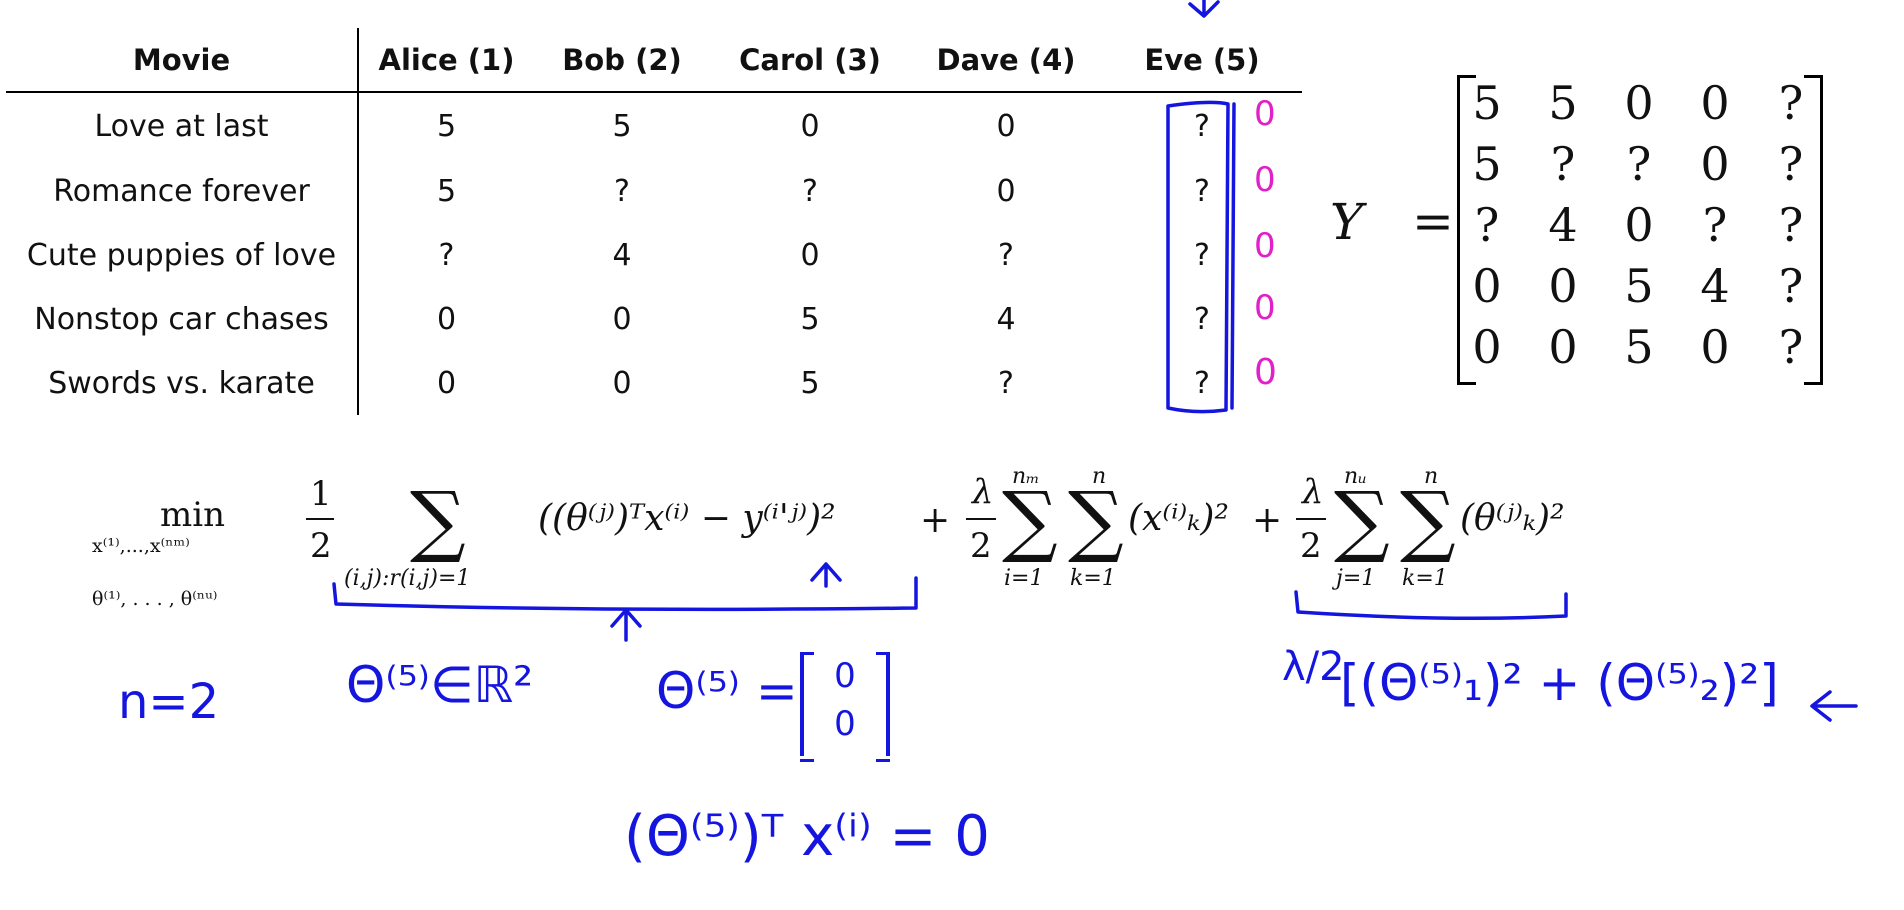 Image resolution: width=1904 pixels, height=910 pixels. I want to click on header-movie: Movie, so click(182, 60).